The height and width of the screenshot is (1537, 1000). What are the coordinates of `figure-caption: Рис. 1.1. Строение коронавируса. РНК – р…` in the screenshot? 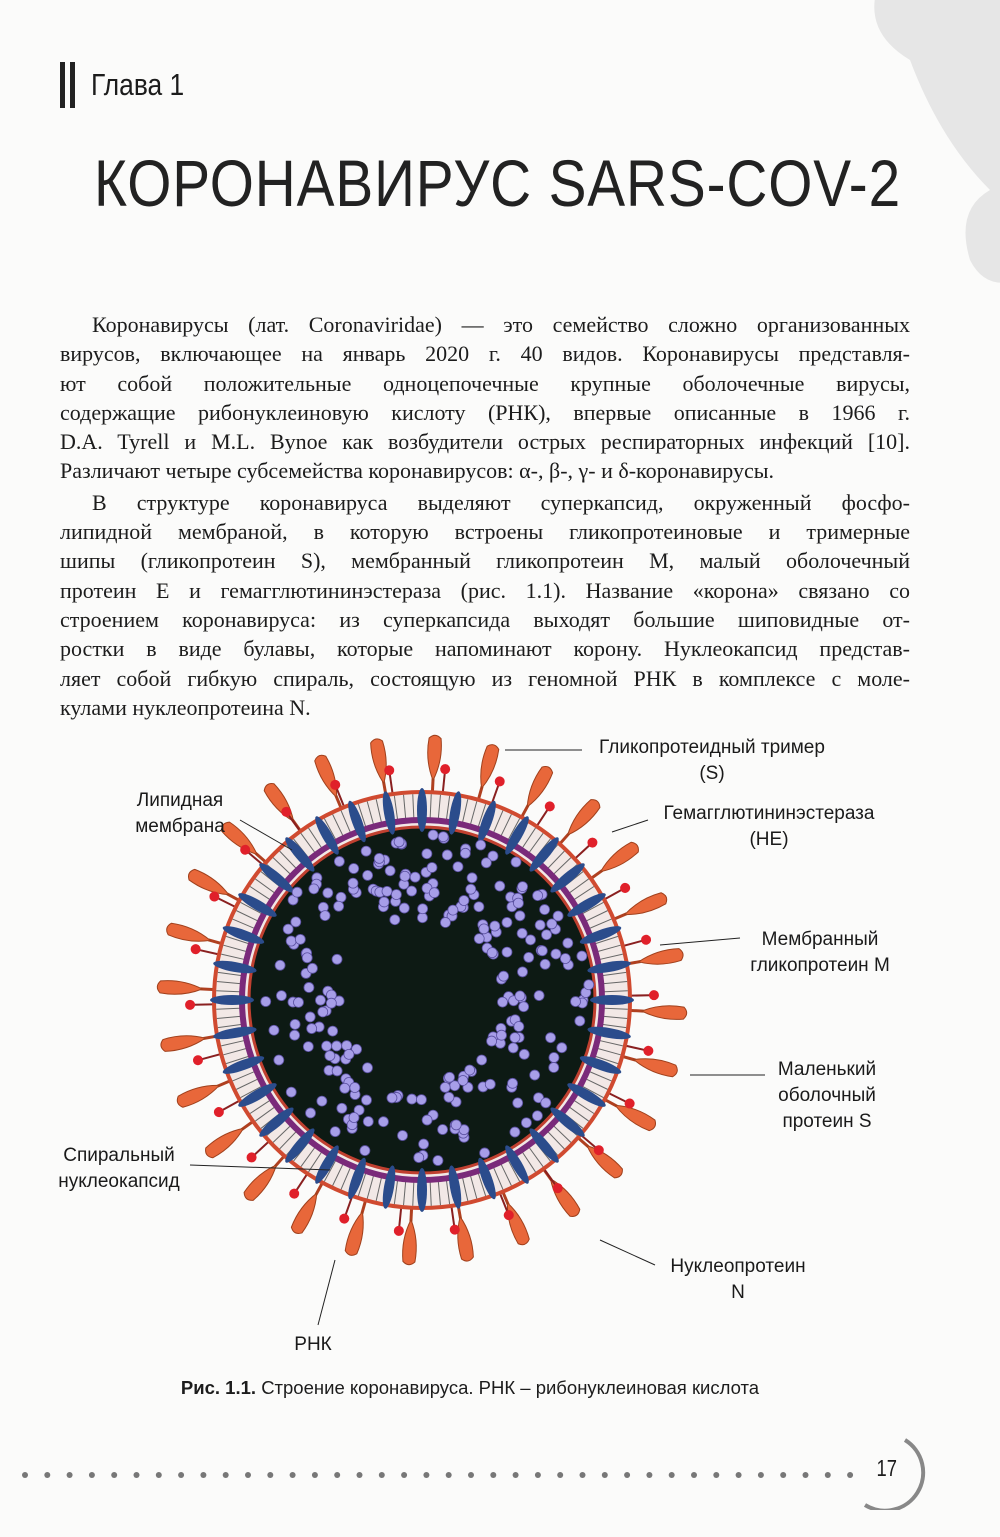 It's located at (470, 1388).